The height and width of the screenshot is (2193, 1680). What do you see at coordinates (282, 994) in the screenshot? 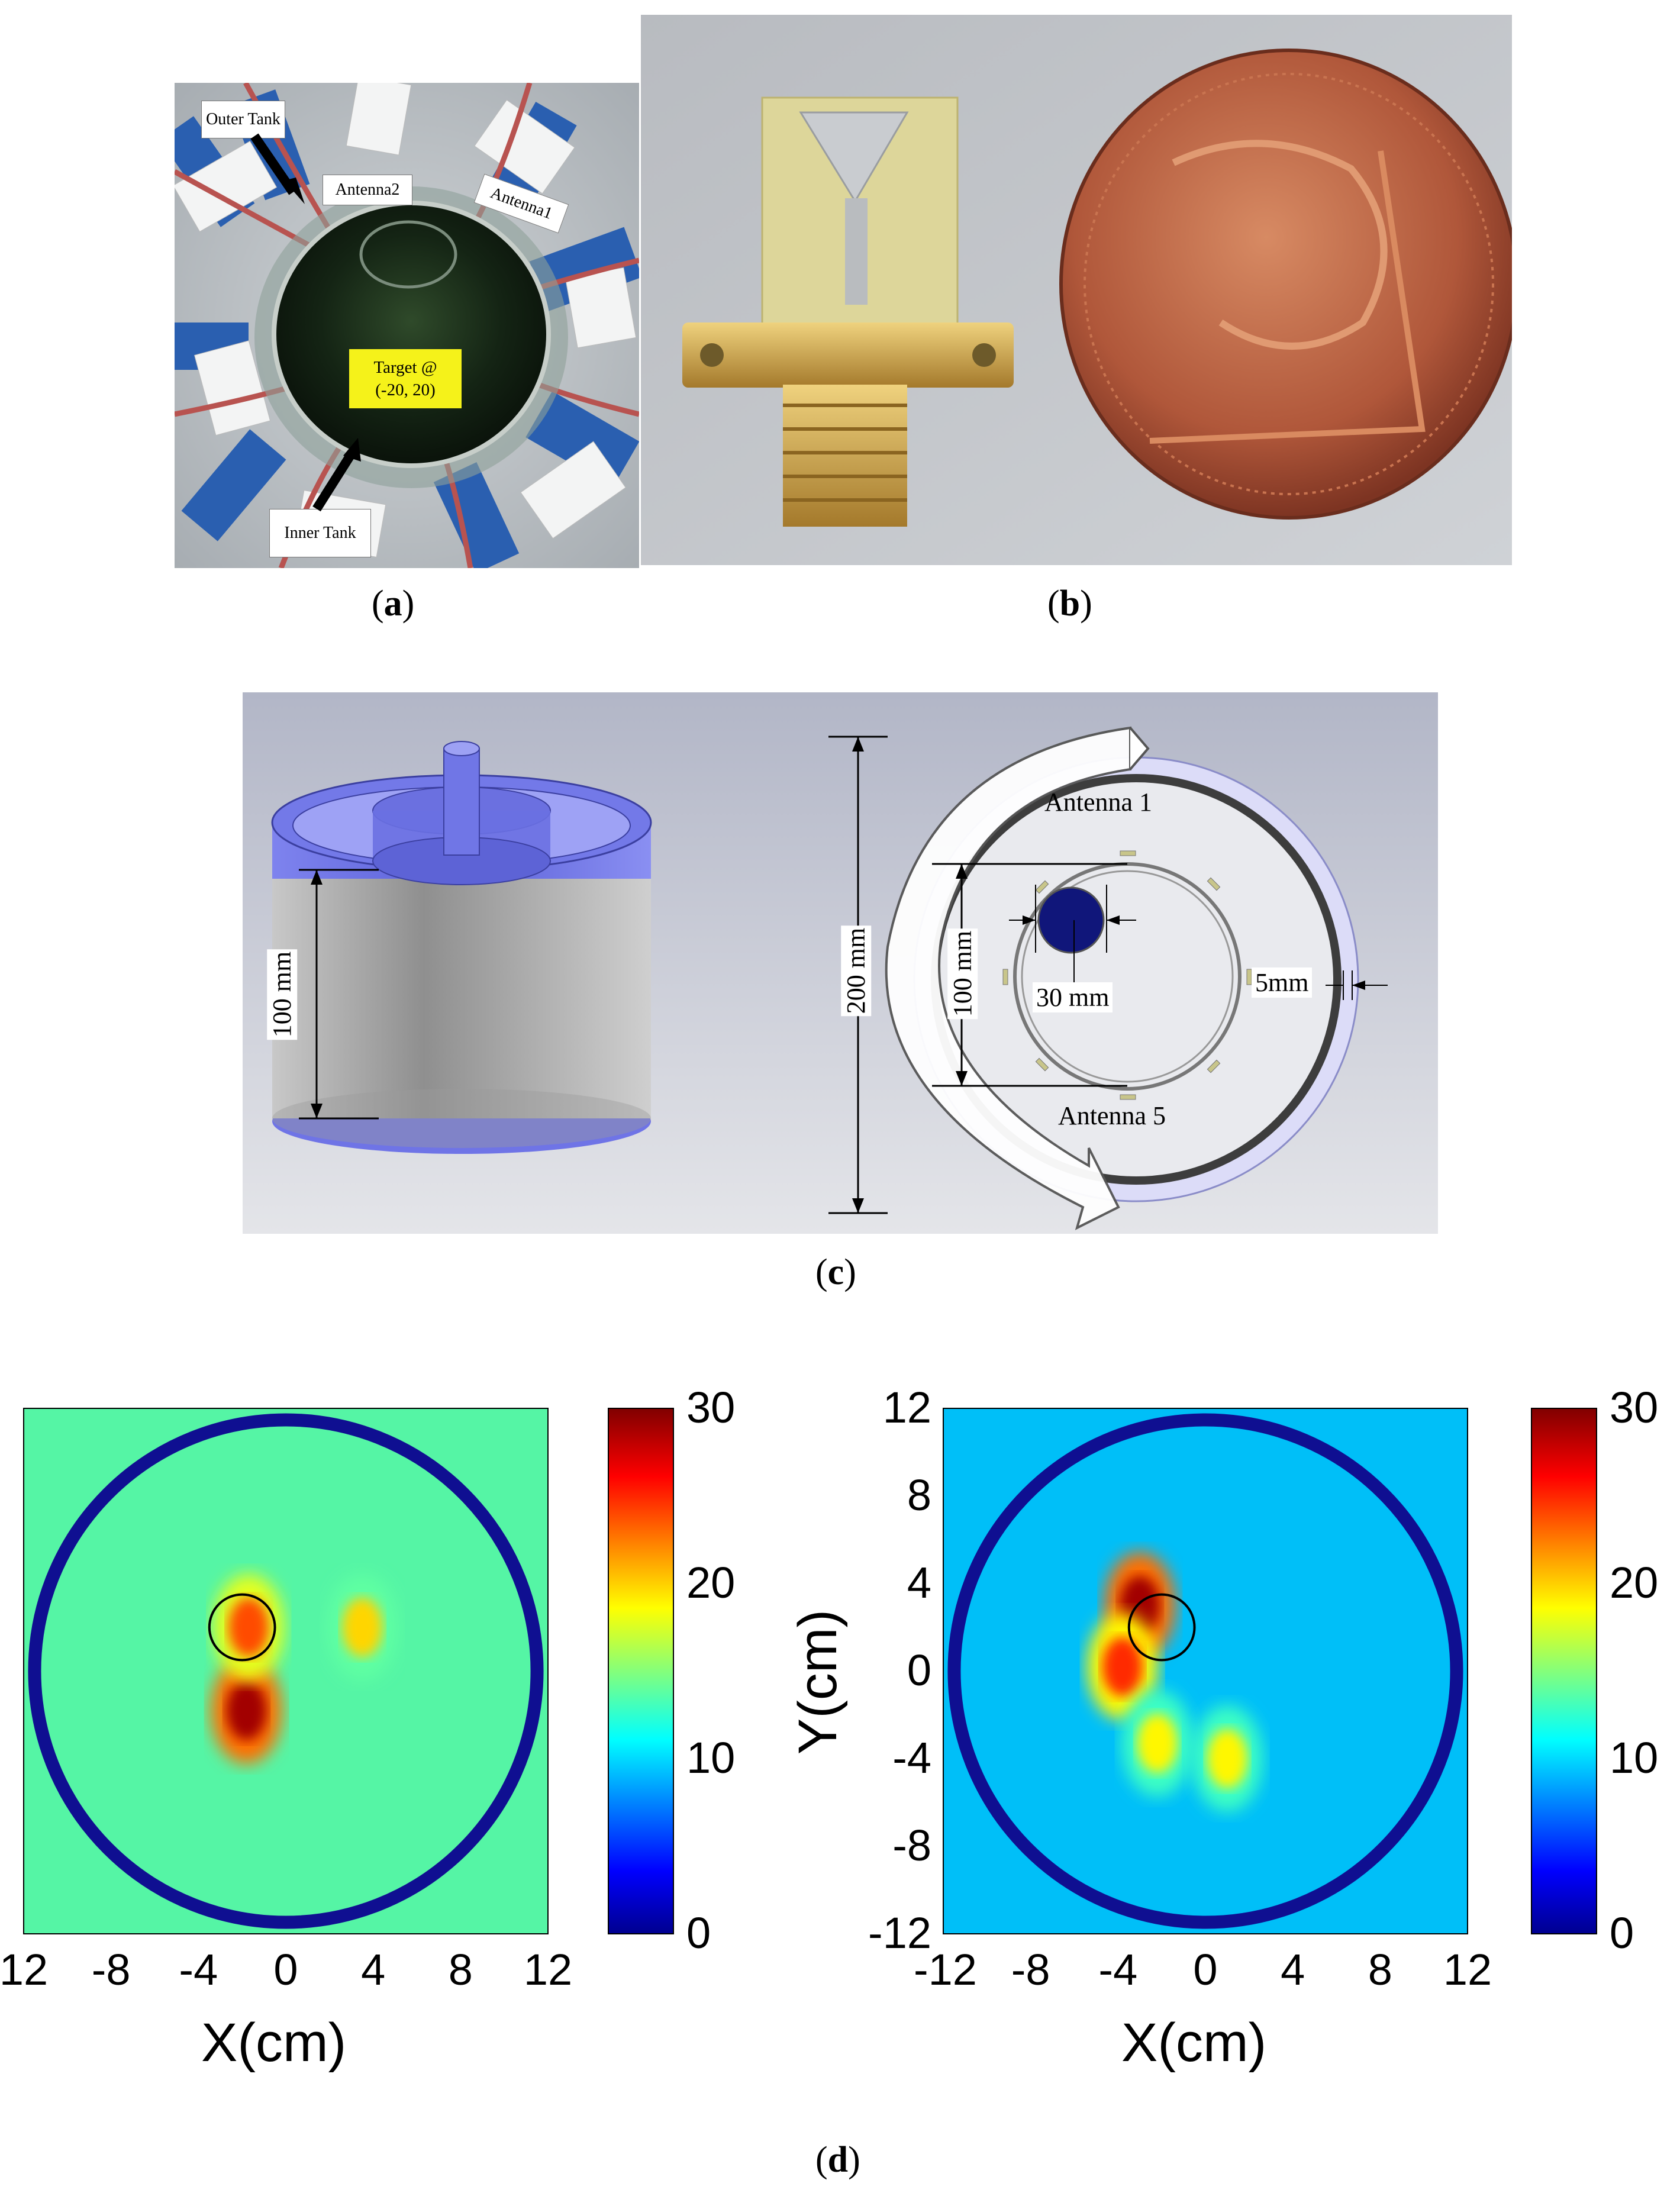
I see `label-dim-100mm-left: 100 mm` at bounding box center [282, 994].